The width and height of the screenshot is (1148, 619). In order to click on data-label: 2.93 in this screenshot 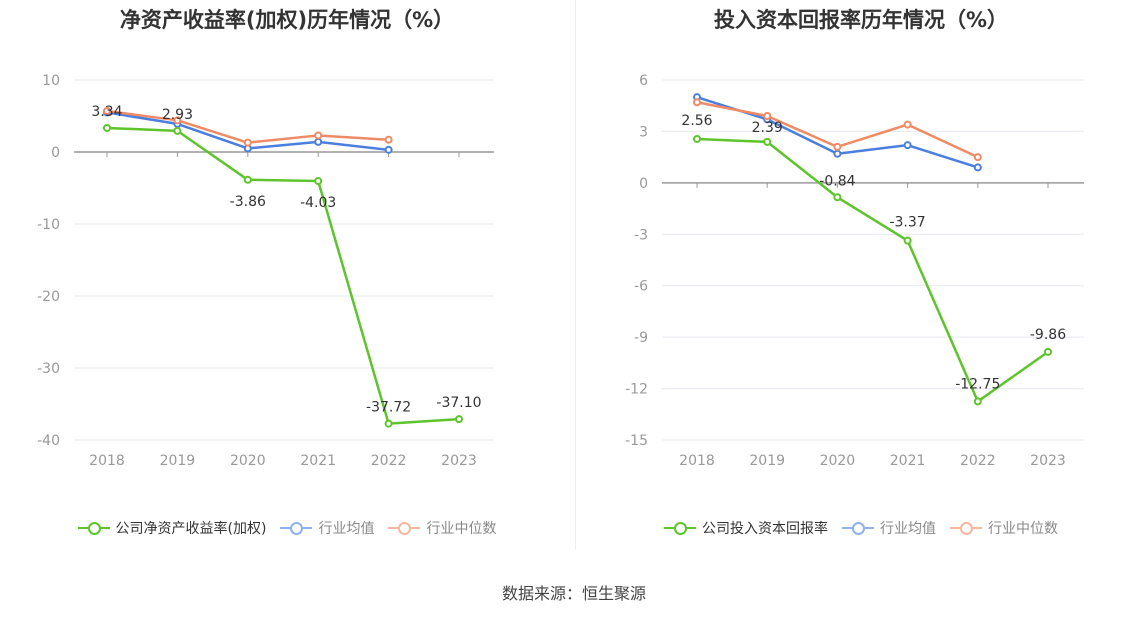, I will do `click(177, 115)`.